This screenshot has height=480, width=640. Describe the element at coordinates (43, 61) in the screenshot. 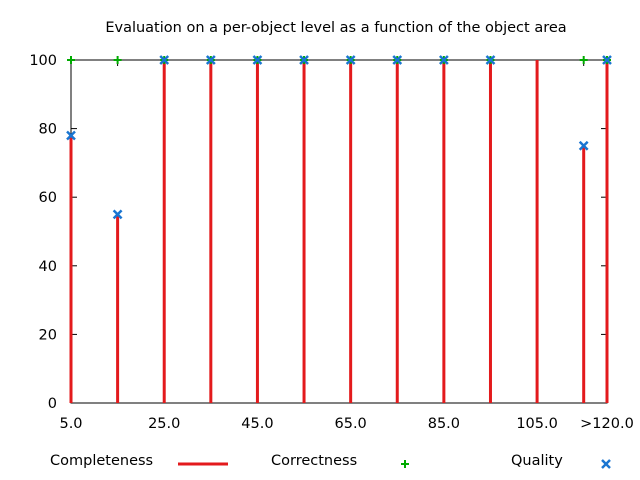

I see `y-tick-label: 100` at that location.